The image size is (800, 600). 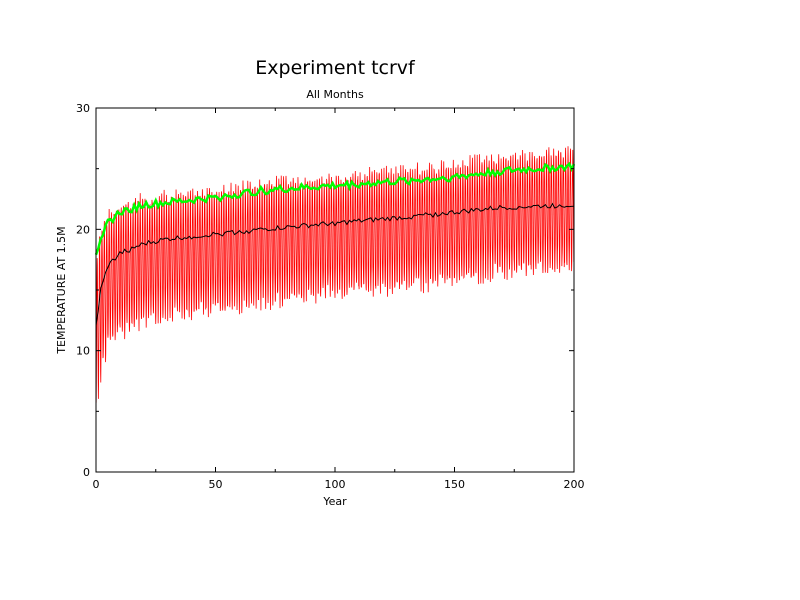 What do you see at coordinates (216, 484) in the screenshot?
I see `x-tick-label: 50` at bounding box center [216, 484].